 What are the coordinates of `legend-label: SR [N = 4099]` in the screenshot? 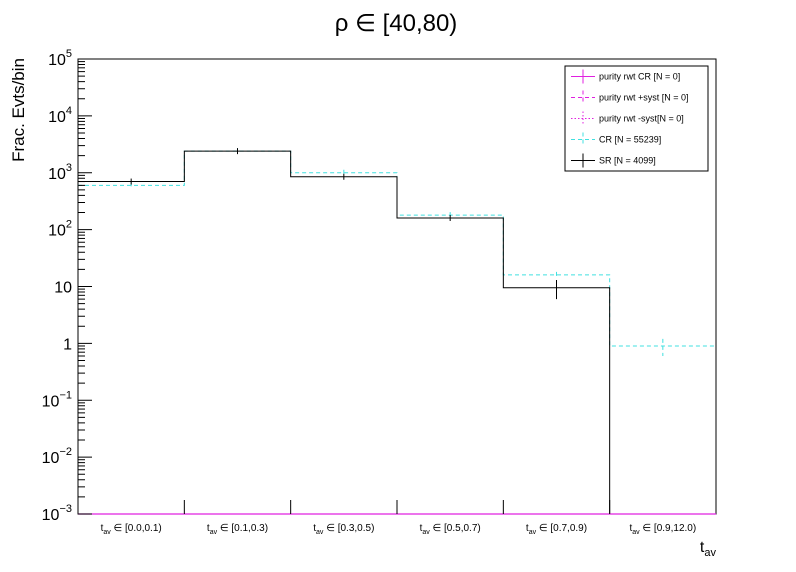 It's located at (627, 161).